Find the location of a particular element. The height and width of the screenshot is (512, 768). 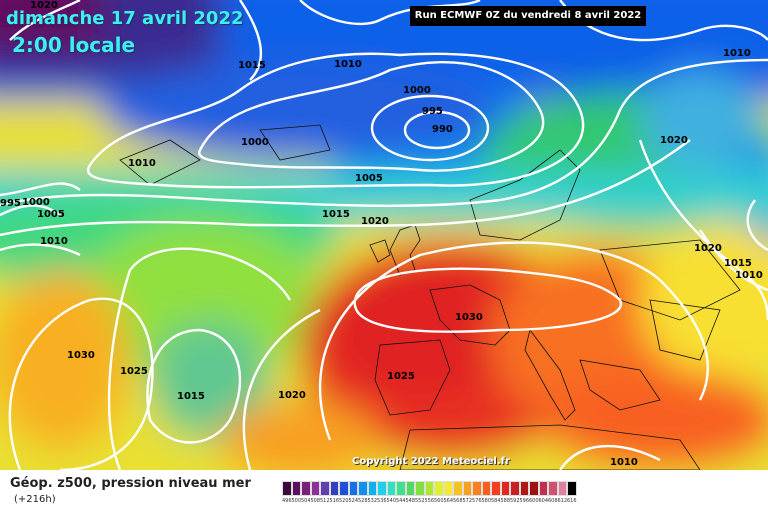

legend-value: 608 is located at coordinates (553, 501).